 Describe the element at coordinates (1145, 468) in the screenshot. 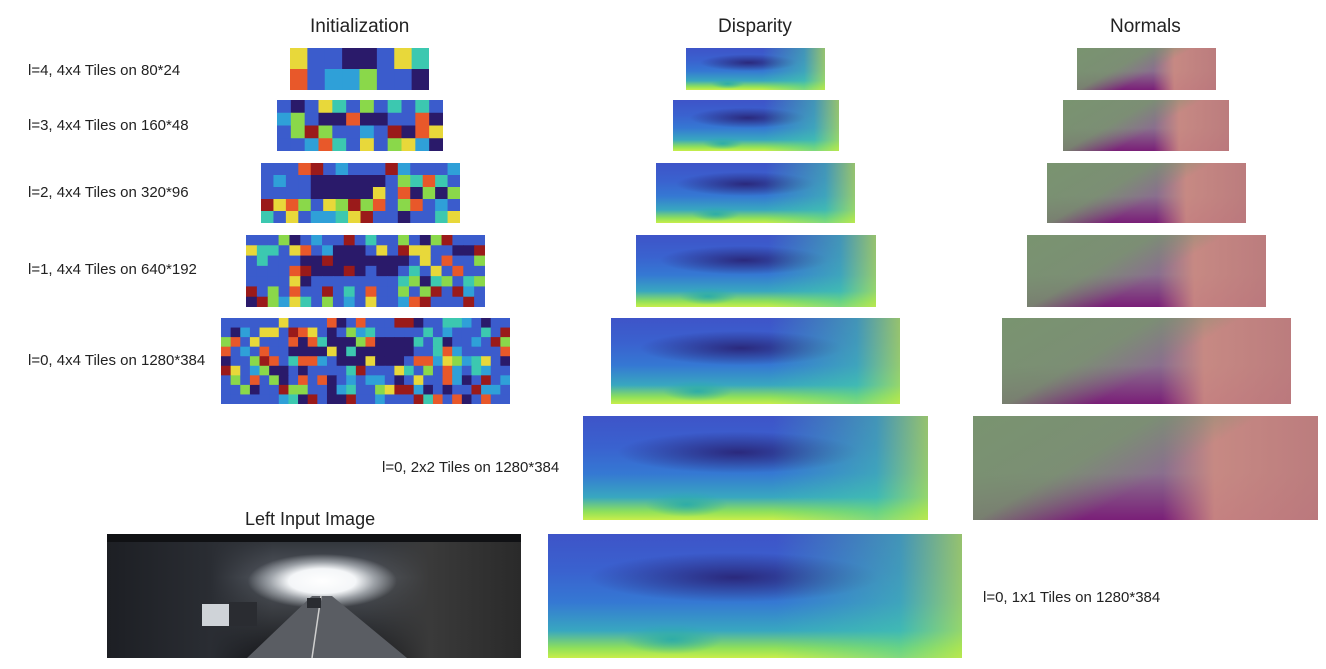

I see `normals-2x2-tiles` at that location.